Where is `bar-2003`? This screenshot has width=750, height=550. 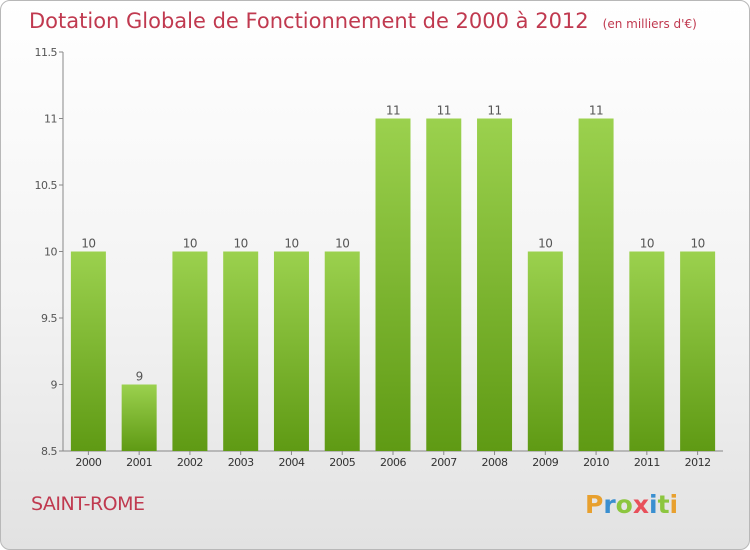 bar-2003 is located at coordinates (241, 351).